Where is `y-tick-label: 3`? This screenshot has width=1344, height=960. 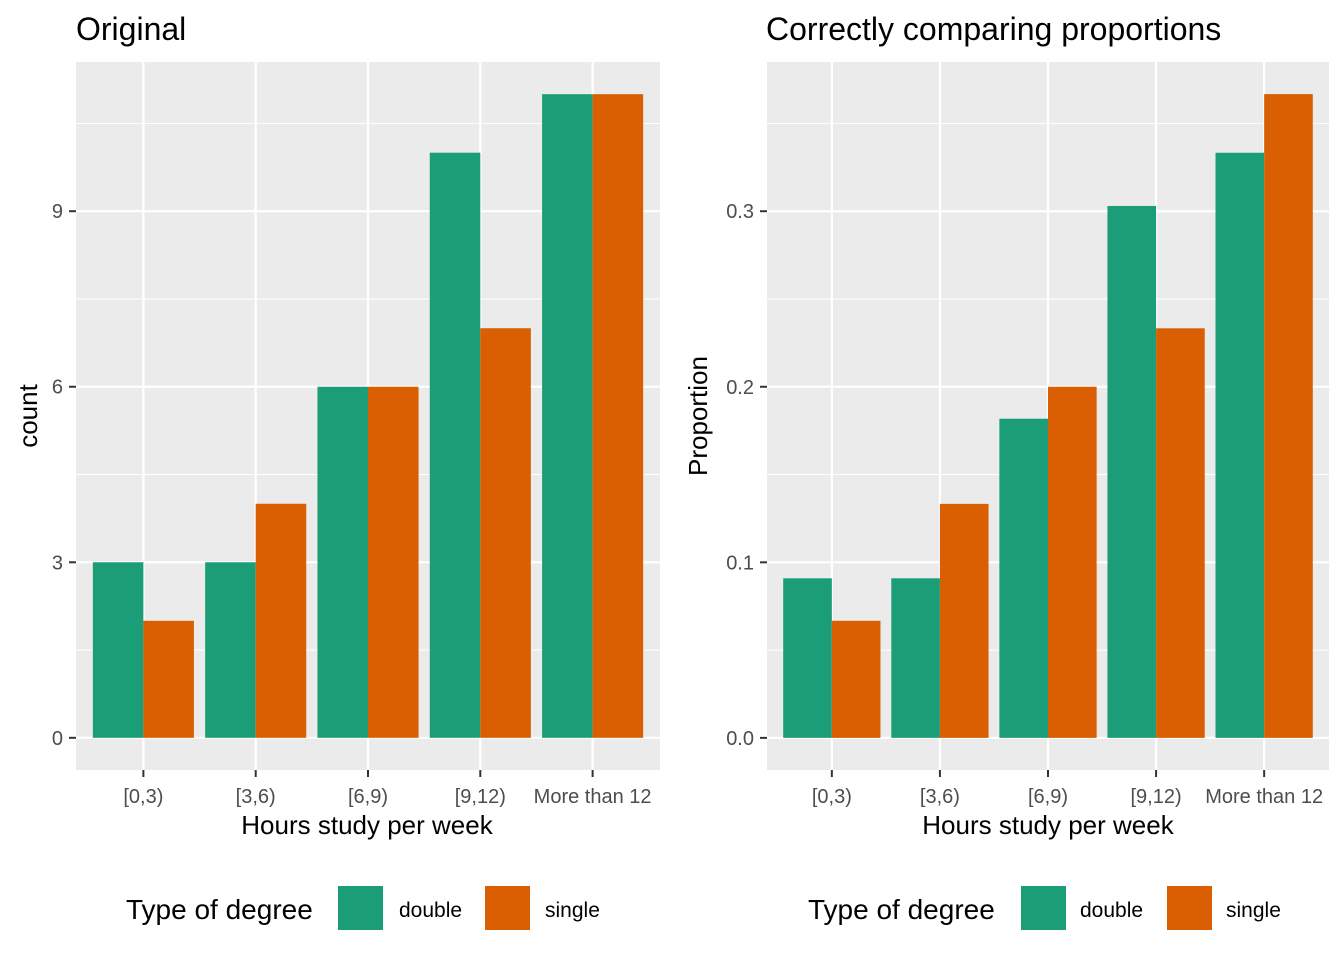
y-tick-label: 3 is located at coordinates (57, 563).